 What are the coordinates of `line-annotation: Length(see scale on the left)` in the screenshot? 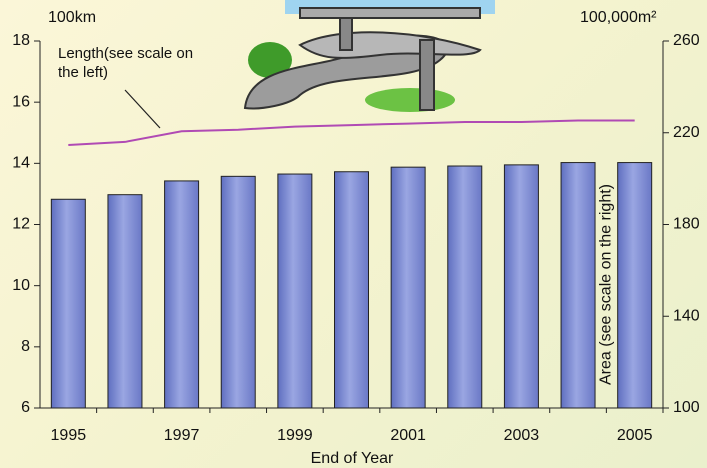 It's located at (126, 63).